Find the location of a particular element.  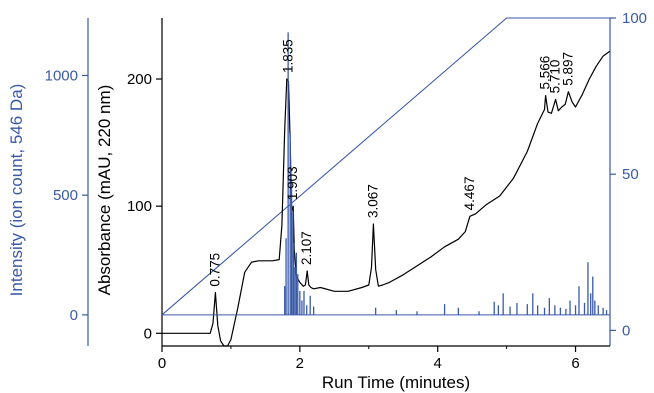

peak-label: 1.903 is located at coordinates (292, 183).